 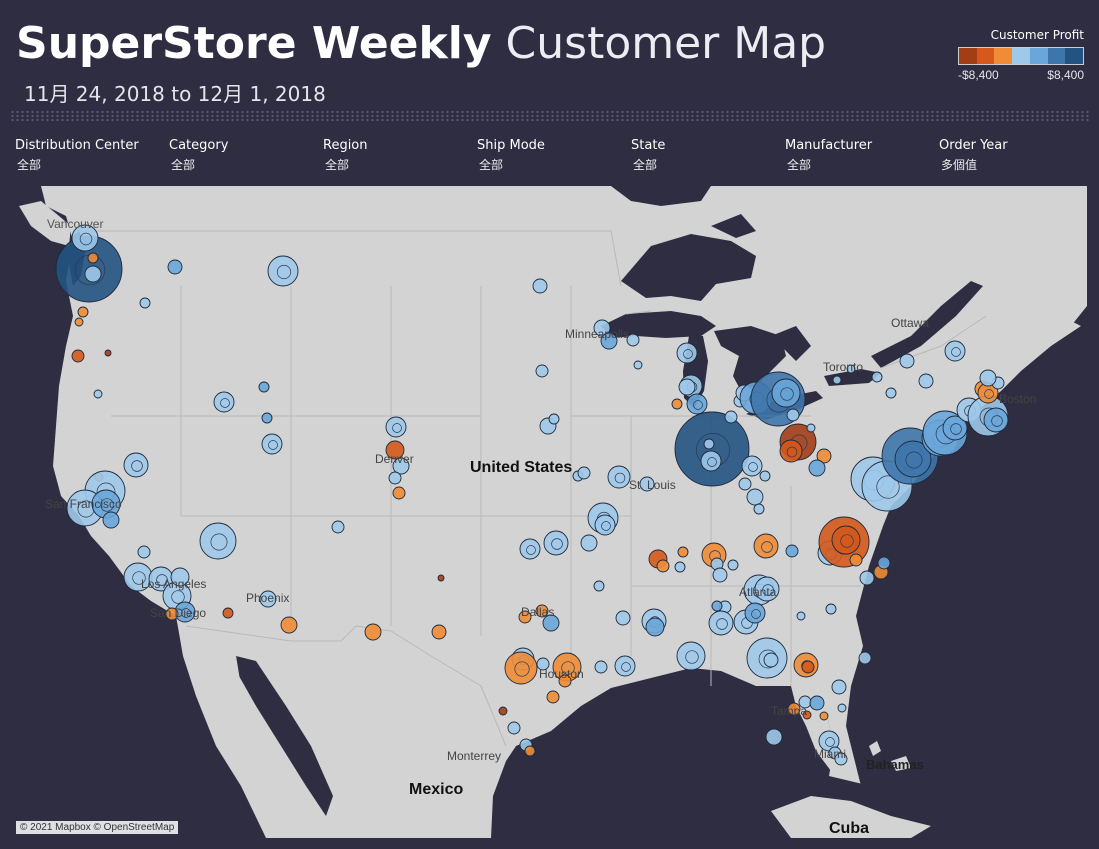 What do you see at coordinates (855, 155) in the screenshot?
I see `filter-manufacturer: Manufacturer 全部` at bounding box center [855, 155].